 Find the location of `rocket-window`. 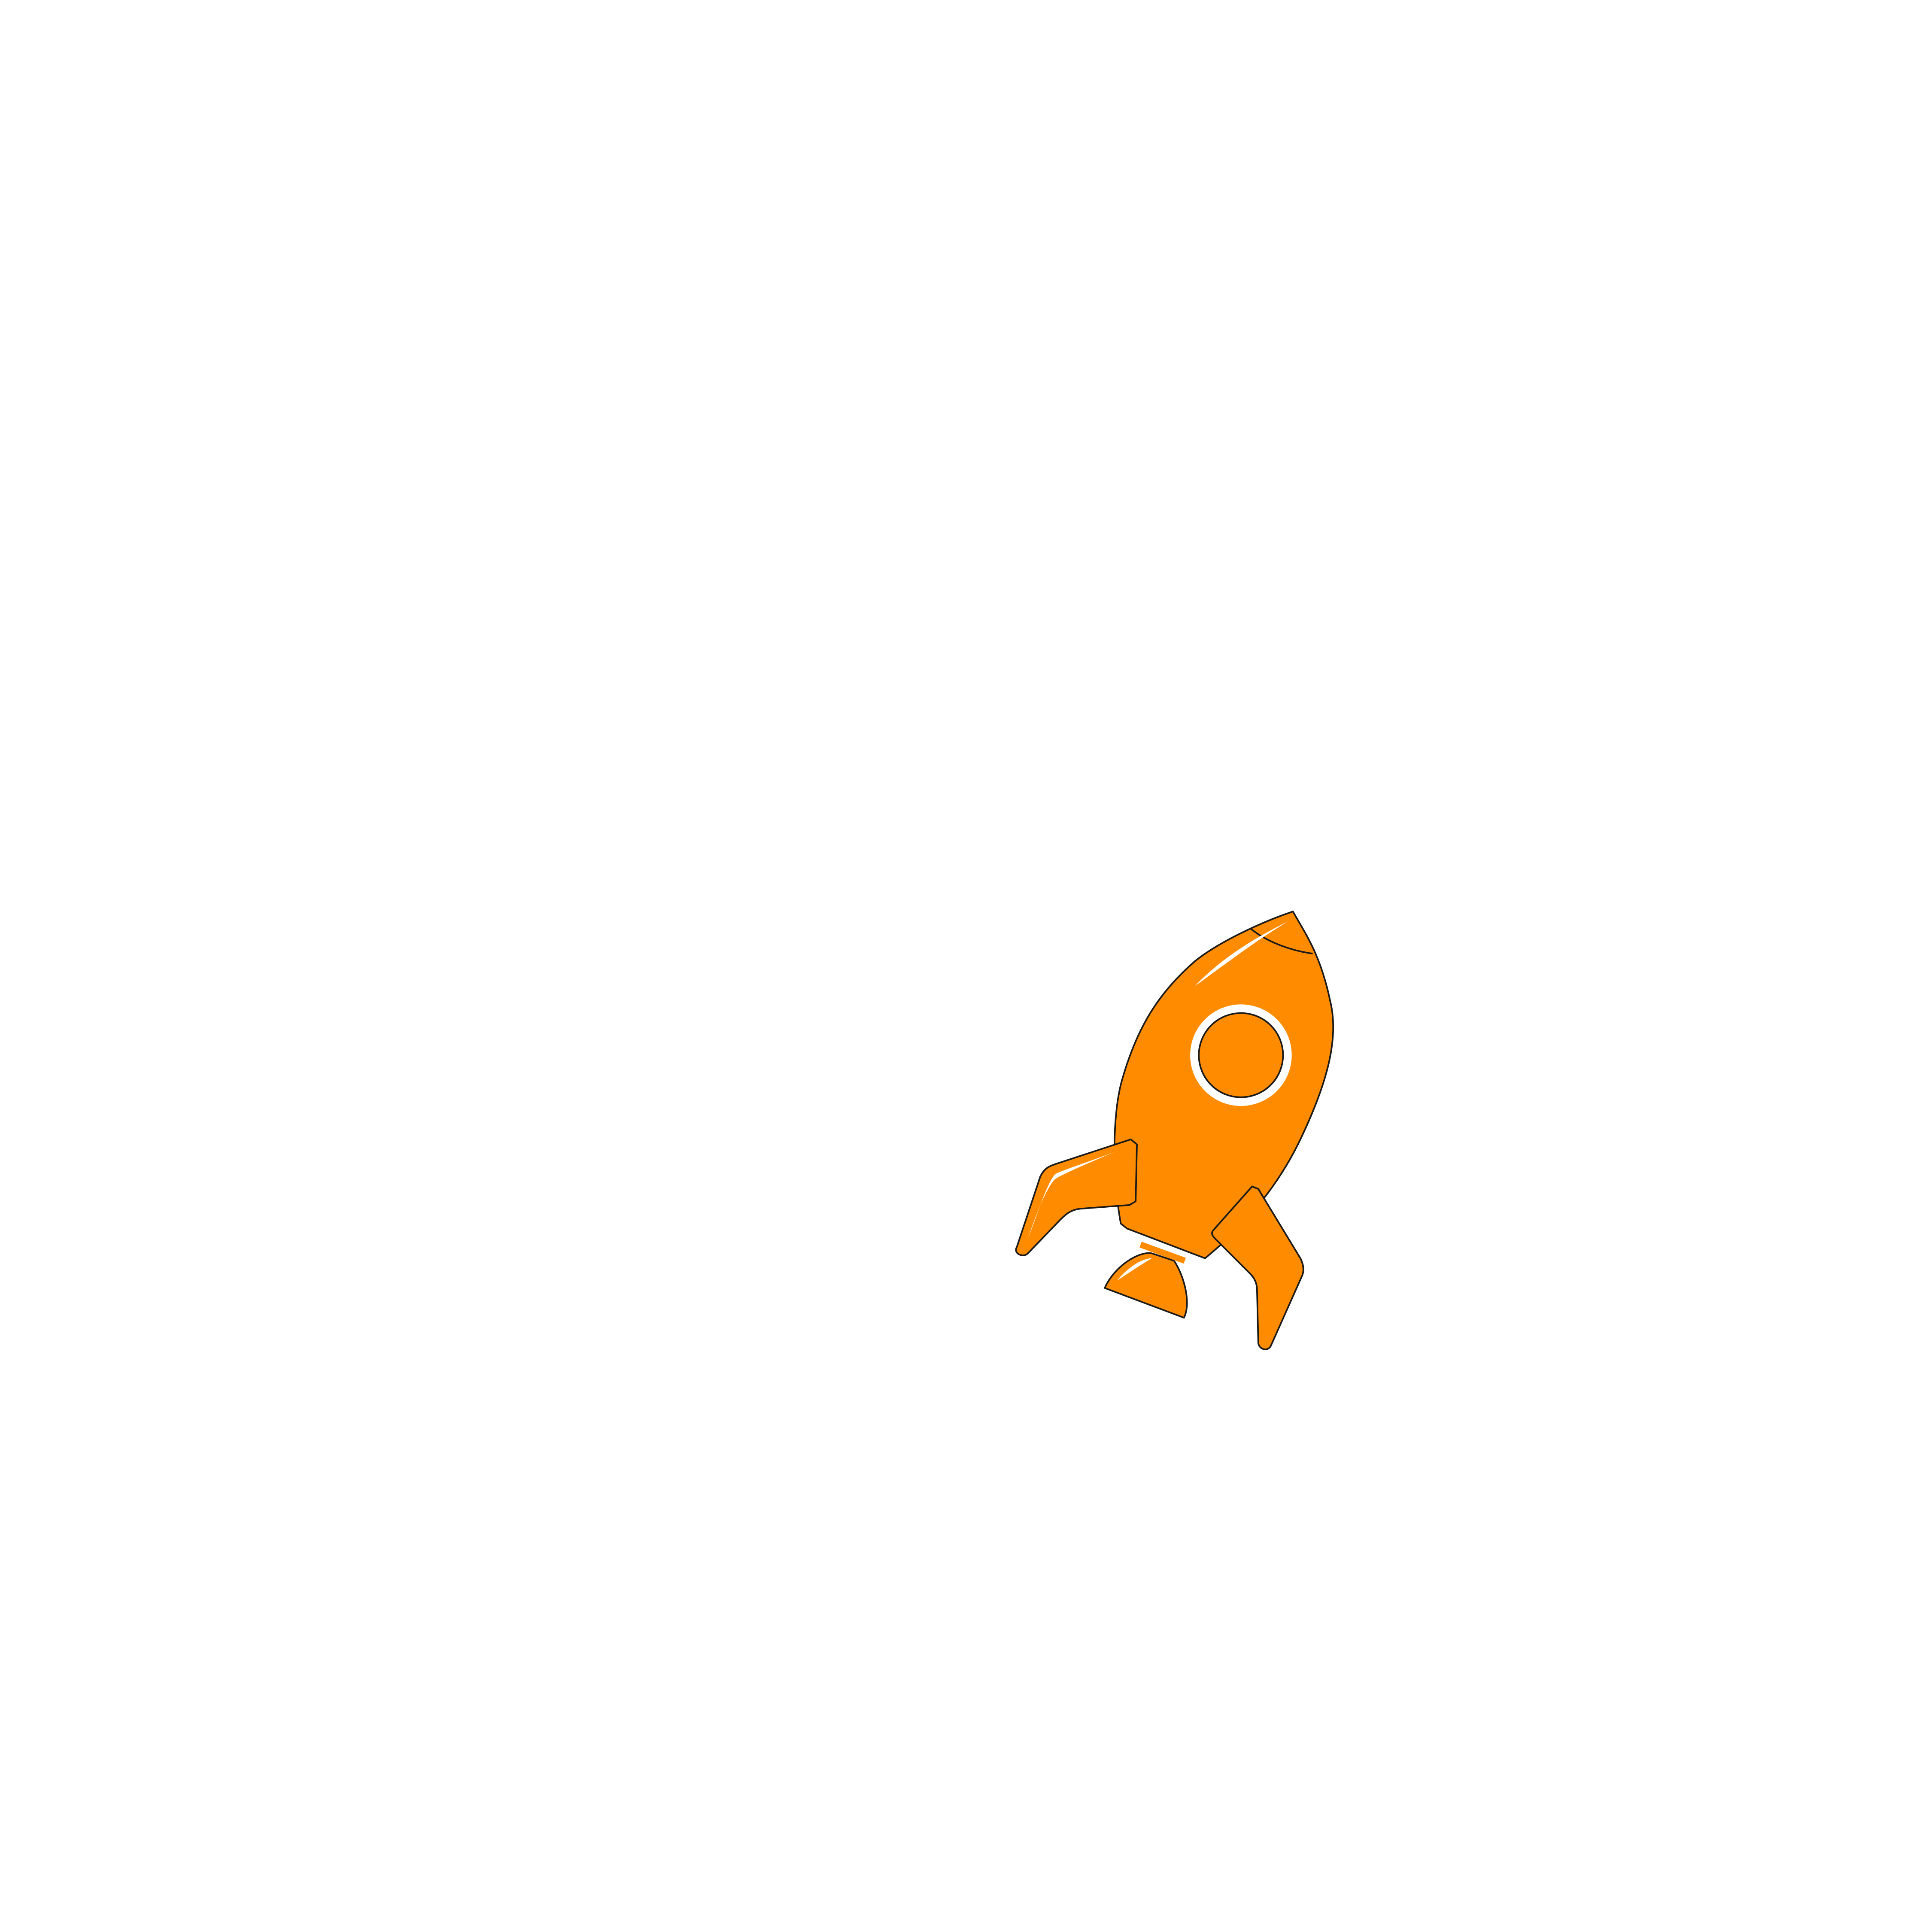

rocket-window is located at coordinates (1241, 1055).